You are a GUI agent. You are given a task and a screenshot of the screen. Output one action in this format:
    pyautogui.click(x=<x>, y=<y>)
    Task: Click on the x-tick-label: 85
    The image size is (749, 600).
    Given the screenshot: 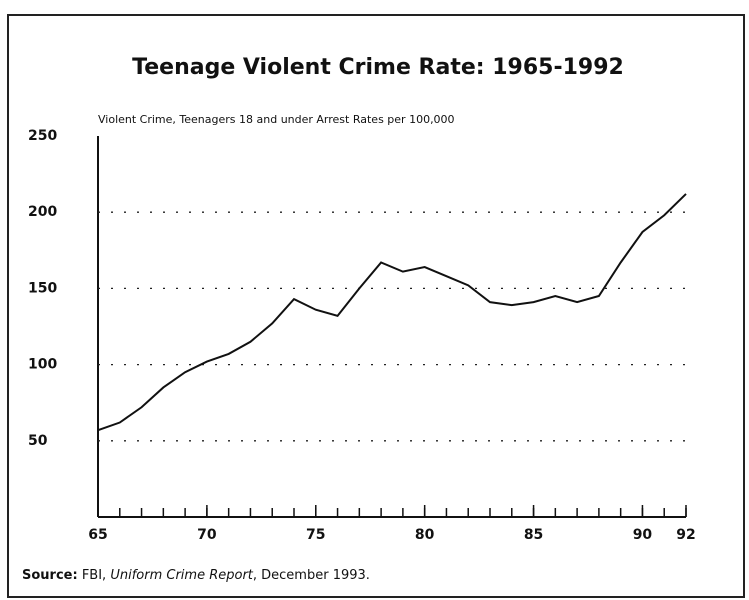 What is the action you would take?
    pyautogui.click(x=533, y=535)
    